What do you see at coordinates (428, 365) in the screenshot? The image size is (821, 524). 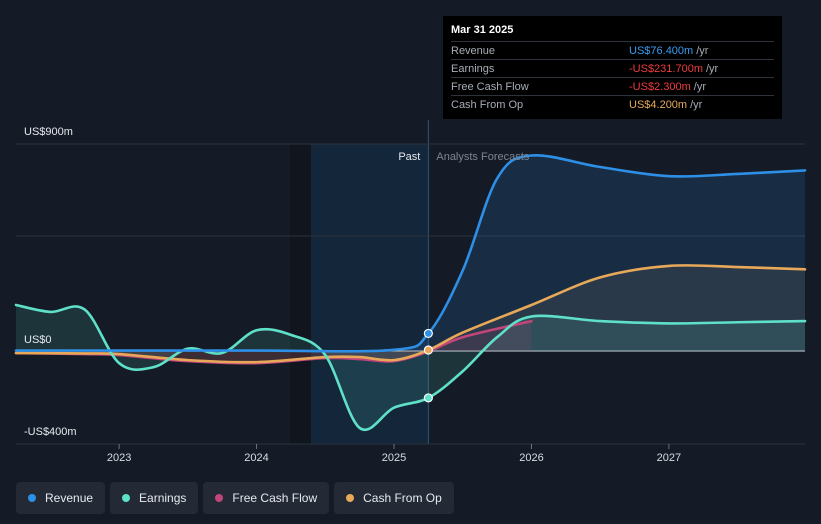 I see `highlight-points` at bounding box center [428, 365].